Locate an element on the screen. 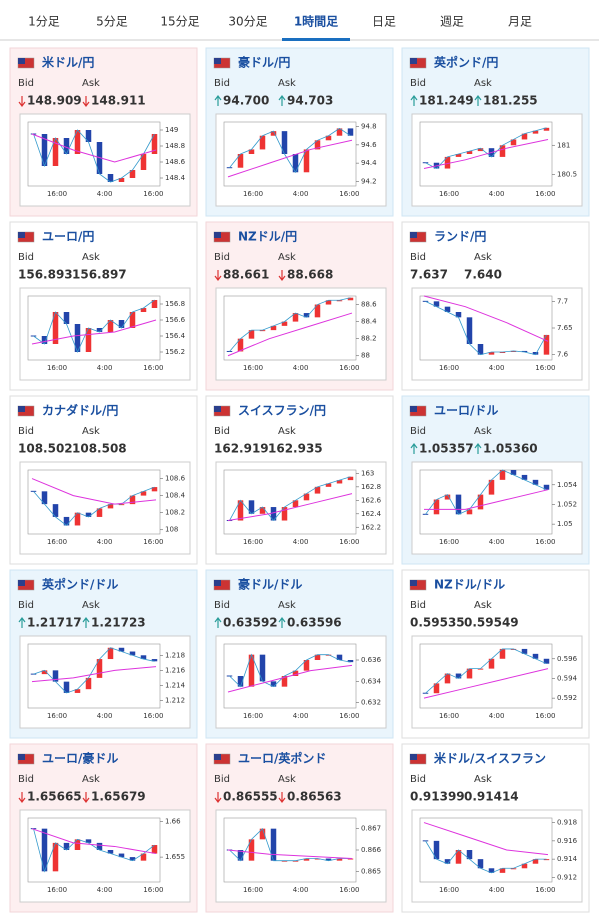  tab: 日足 is located at coordinates (384, 22).